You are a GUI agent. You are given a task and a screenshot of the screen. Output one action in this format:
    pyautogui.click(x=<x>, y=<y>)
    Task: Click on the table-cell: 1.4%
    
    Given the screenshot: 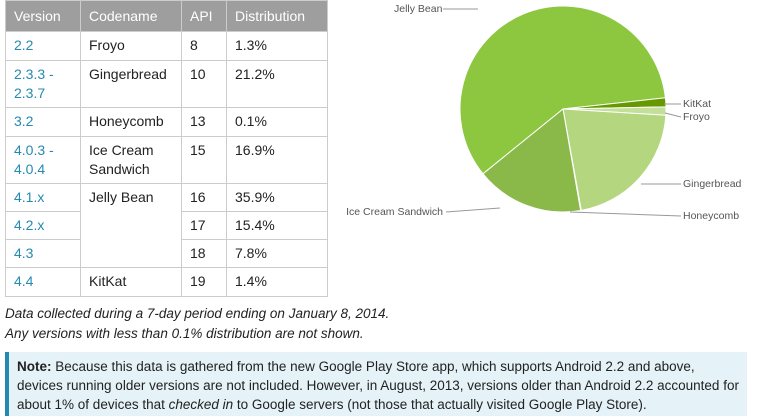 What is the action you would take?
    pyautogui.click(x=277, y=282)
    